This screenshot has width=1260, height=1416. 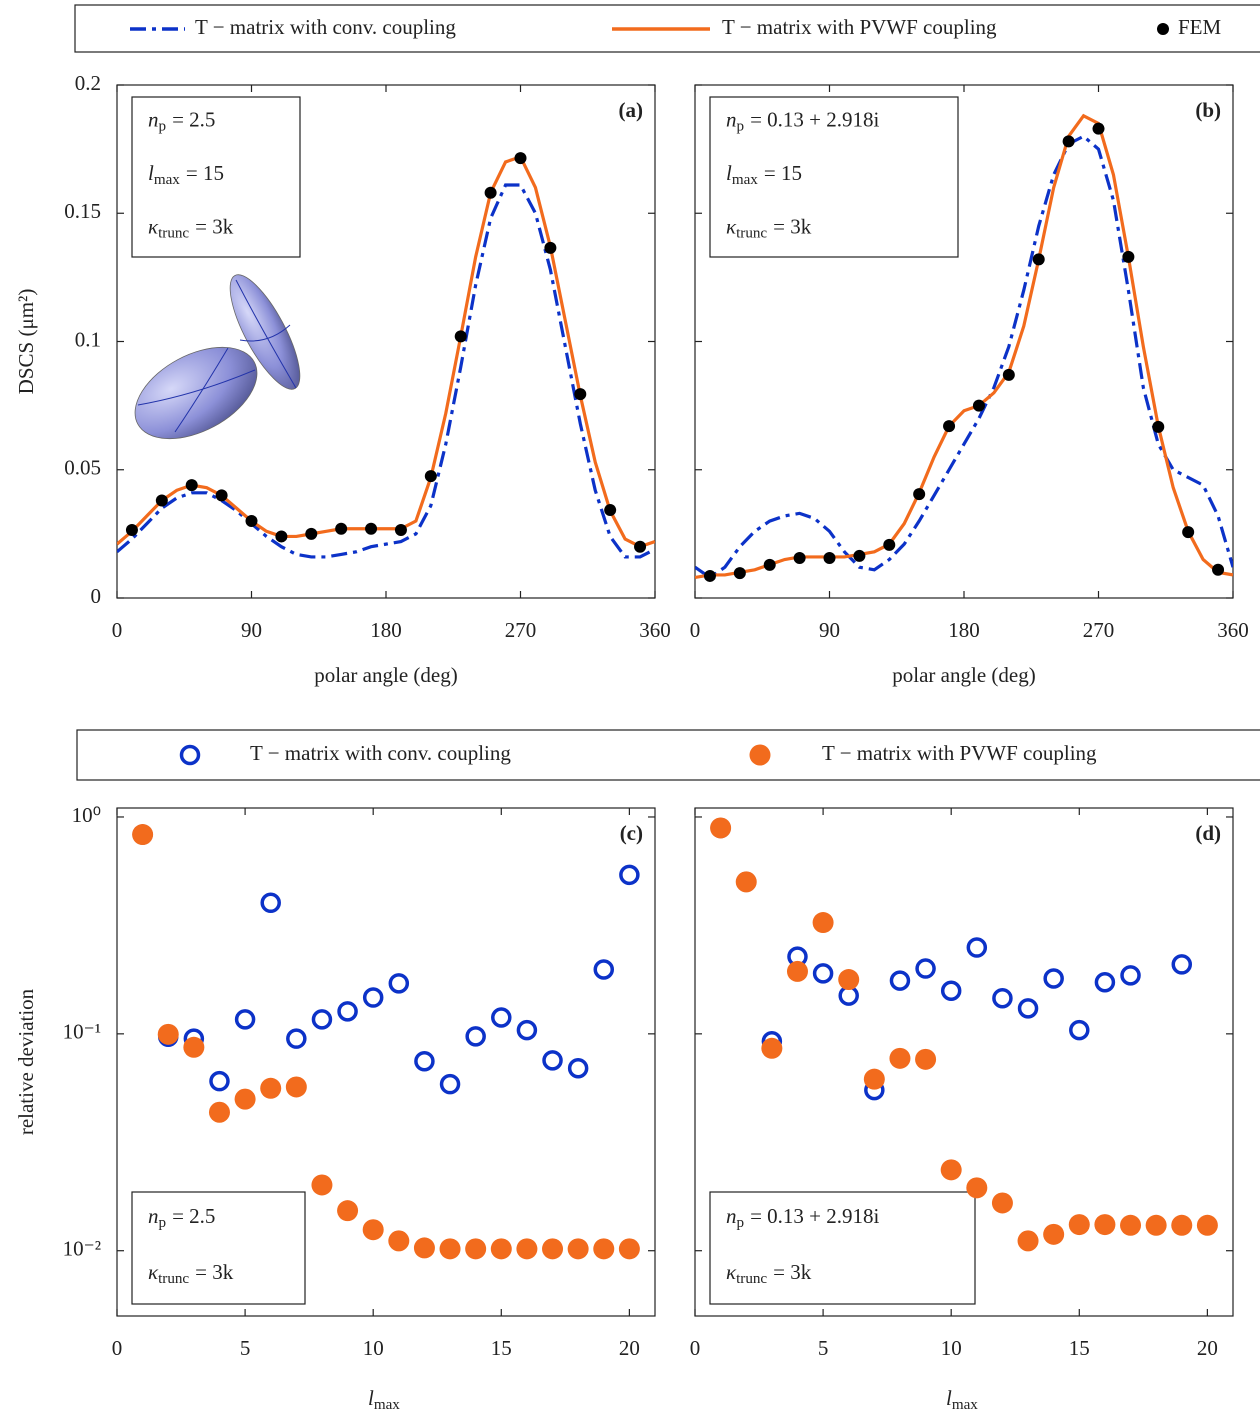 What do you see at coordinates (1208, 110) in the screenshot?
I see `panel-label: (b)` at bounding box center [1208, 110].